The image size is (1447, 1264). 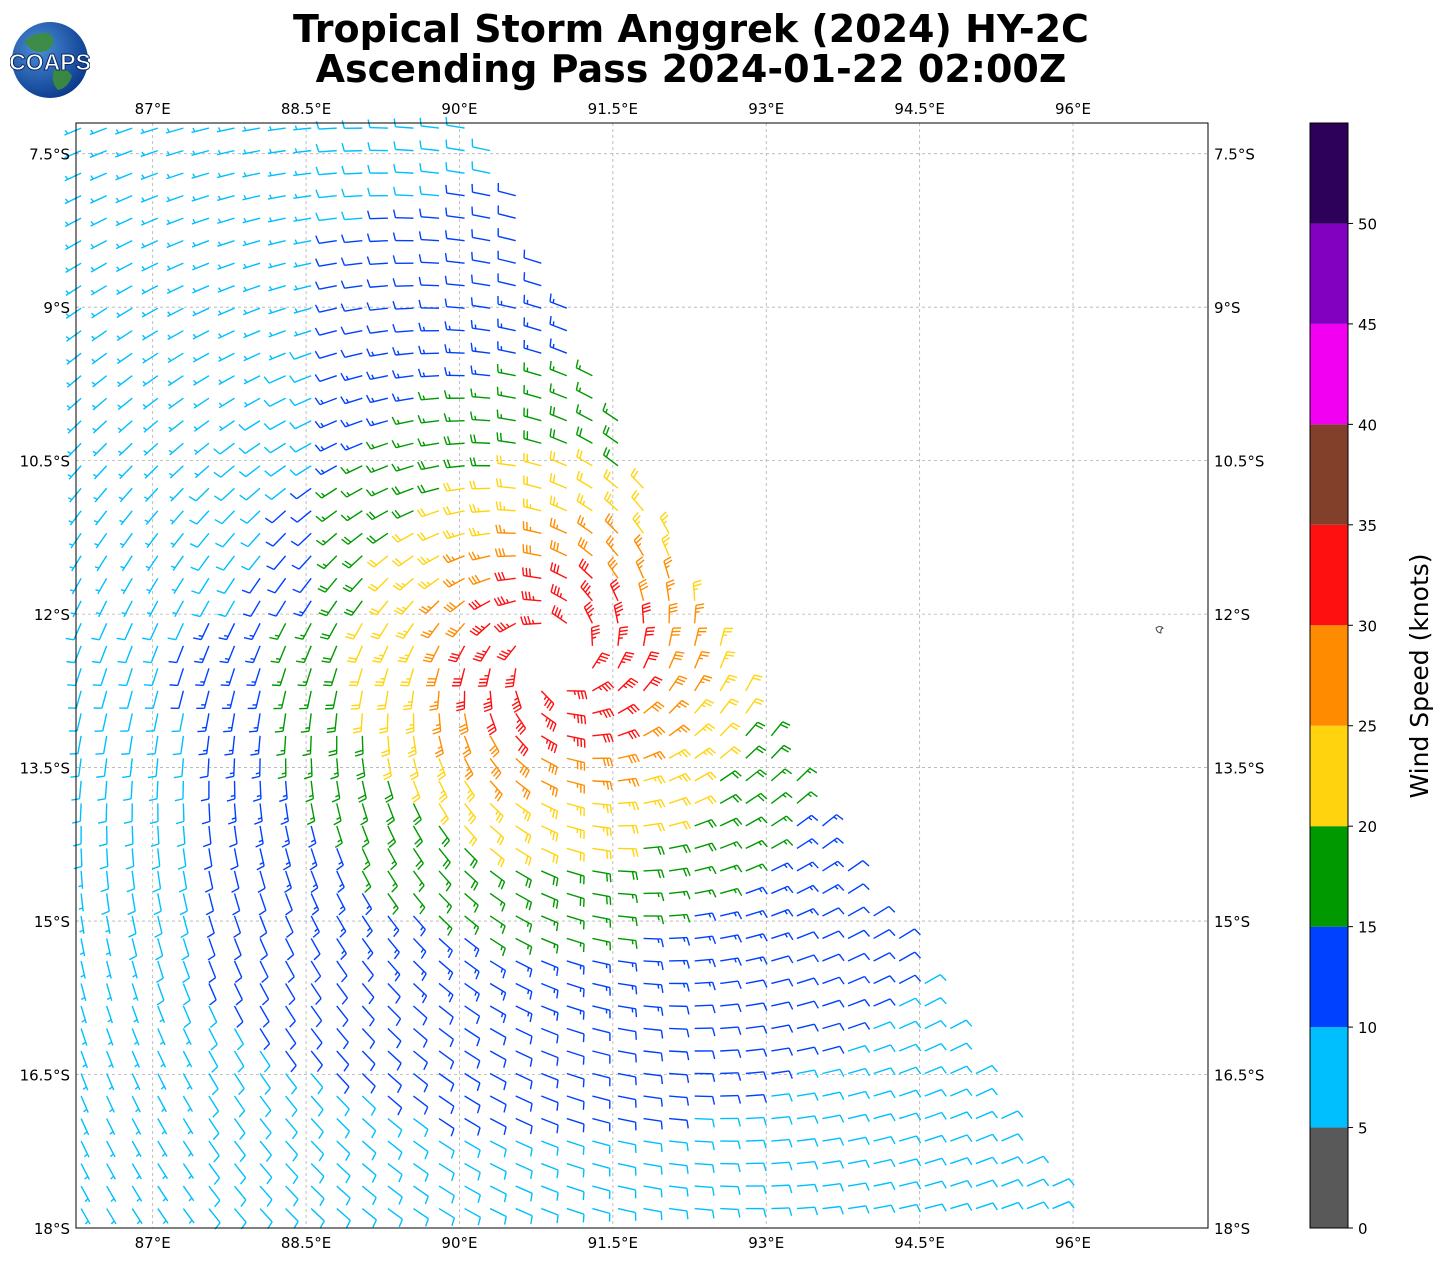 I want to click on y-tick-label-right: 12°S, so click(x=1232, y=615).